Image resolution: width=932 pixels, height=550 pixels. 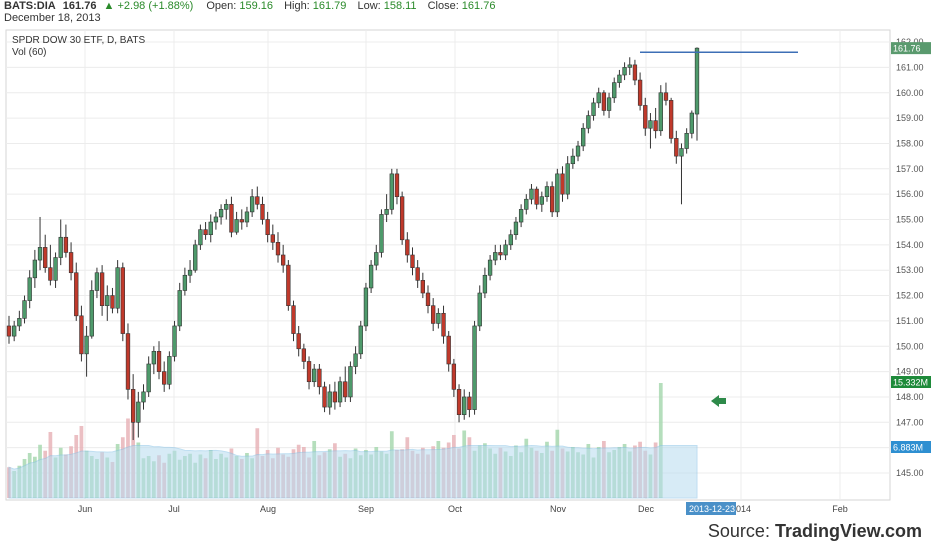 I want to click on y-tick-label: 157.00, so click(x=910, y=169).